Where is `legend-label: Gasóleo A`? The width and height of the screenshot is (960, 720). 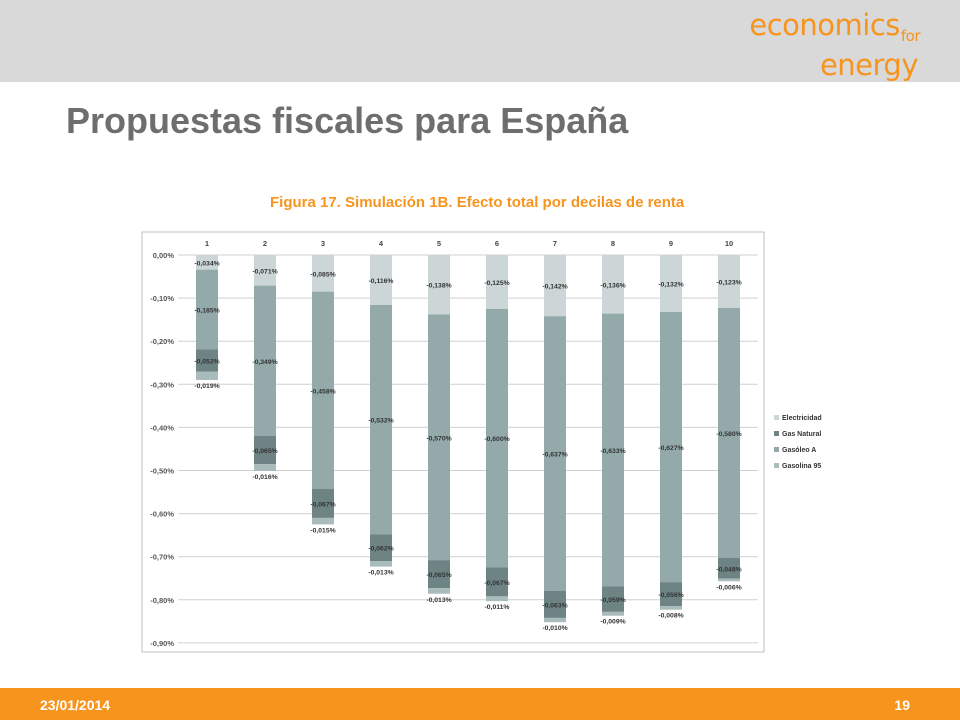
legend-label: Gasóleo A is located at coordinates (799, 450).